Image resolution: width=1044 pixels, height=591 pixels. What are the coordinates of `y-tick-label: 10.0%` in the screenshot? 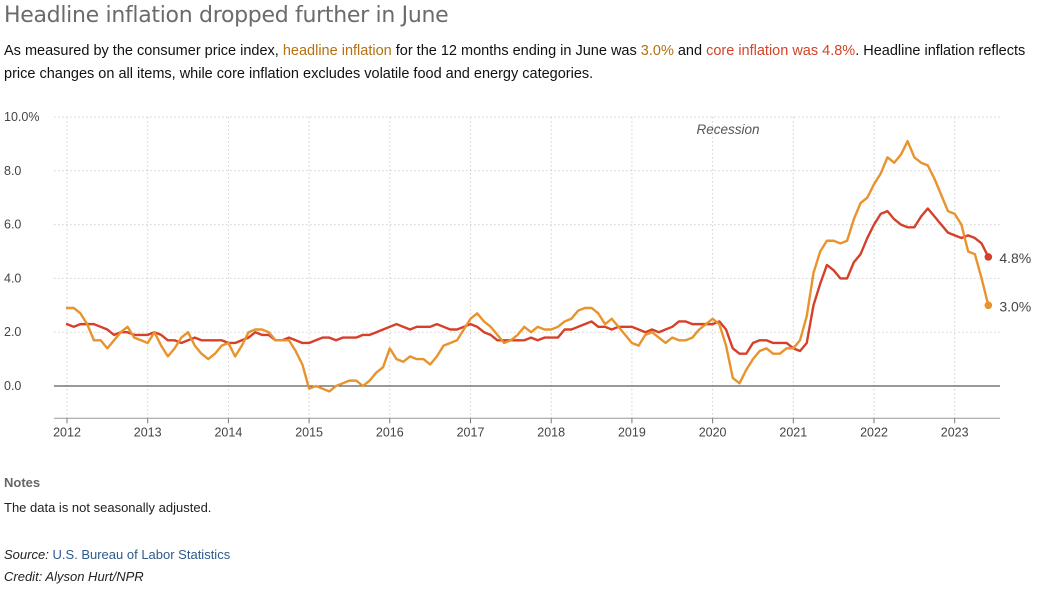 It's located at (21, 117).